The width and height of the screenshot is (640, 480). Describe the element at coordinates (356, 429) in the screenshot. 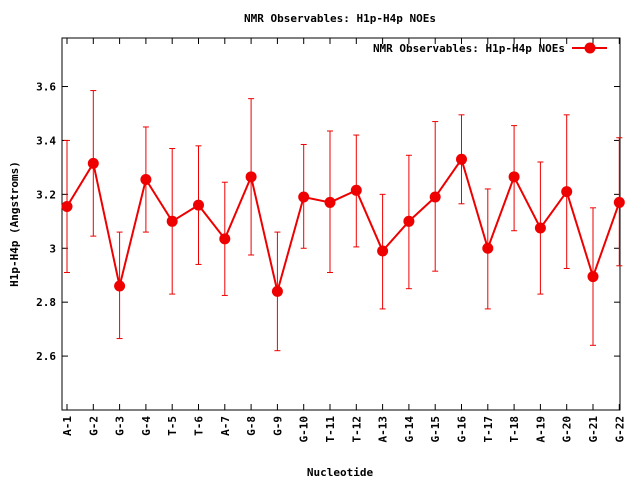

I see `x-tick-label: T-12` at that location.